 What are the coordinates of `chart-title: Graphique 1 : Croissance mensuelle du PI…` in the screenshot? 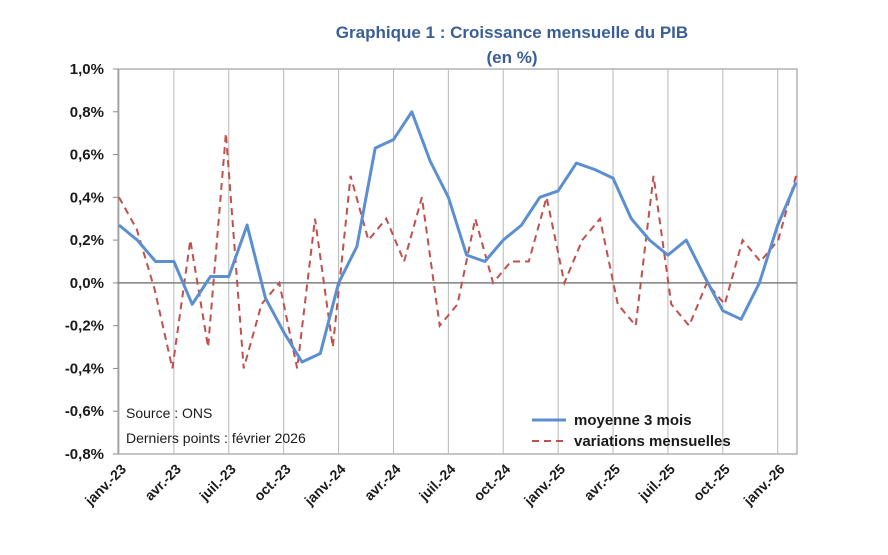 It's located at (512, 32).